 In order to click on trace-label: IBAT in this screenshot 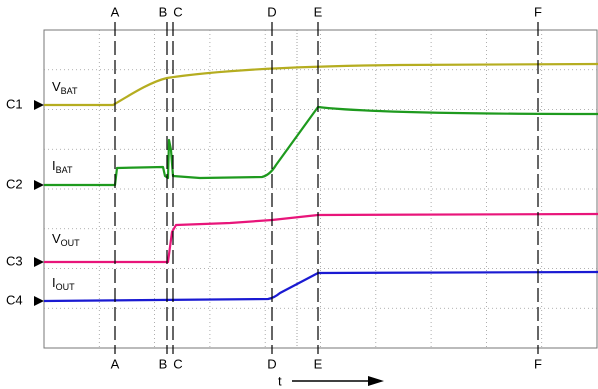, I will do `click(62, 166)`.